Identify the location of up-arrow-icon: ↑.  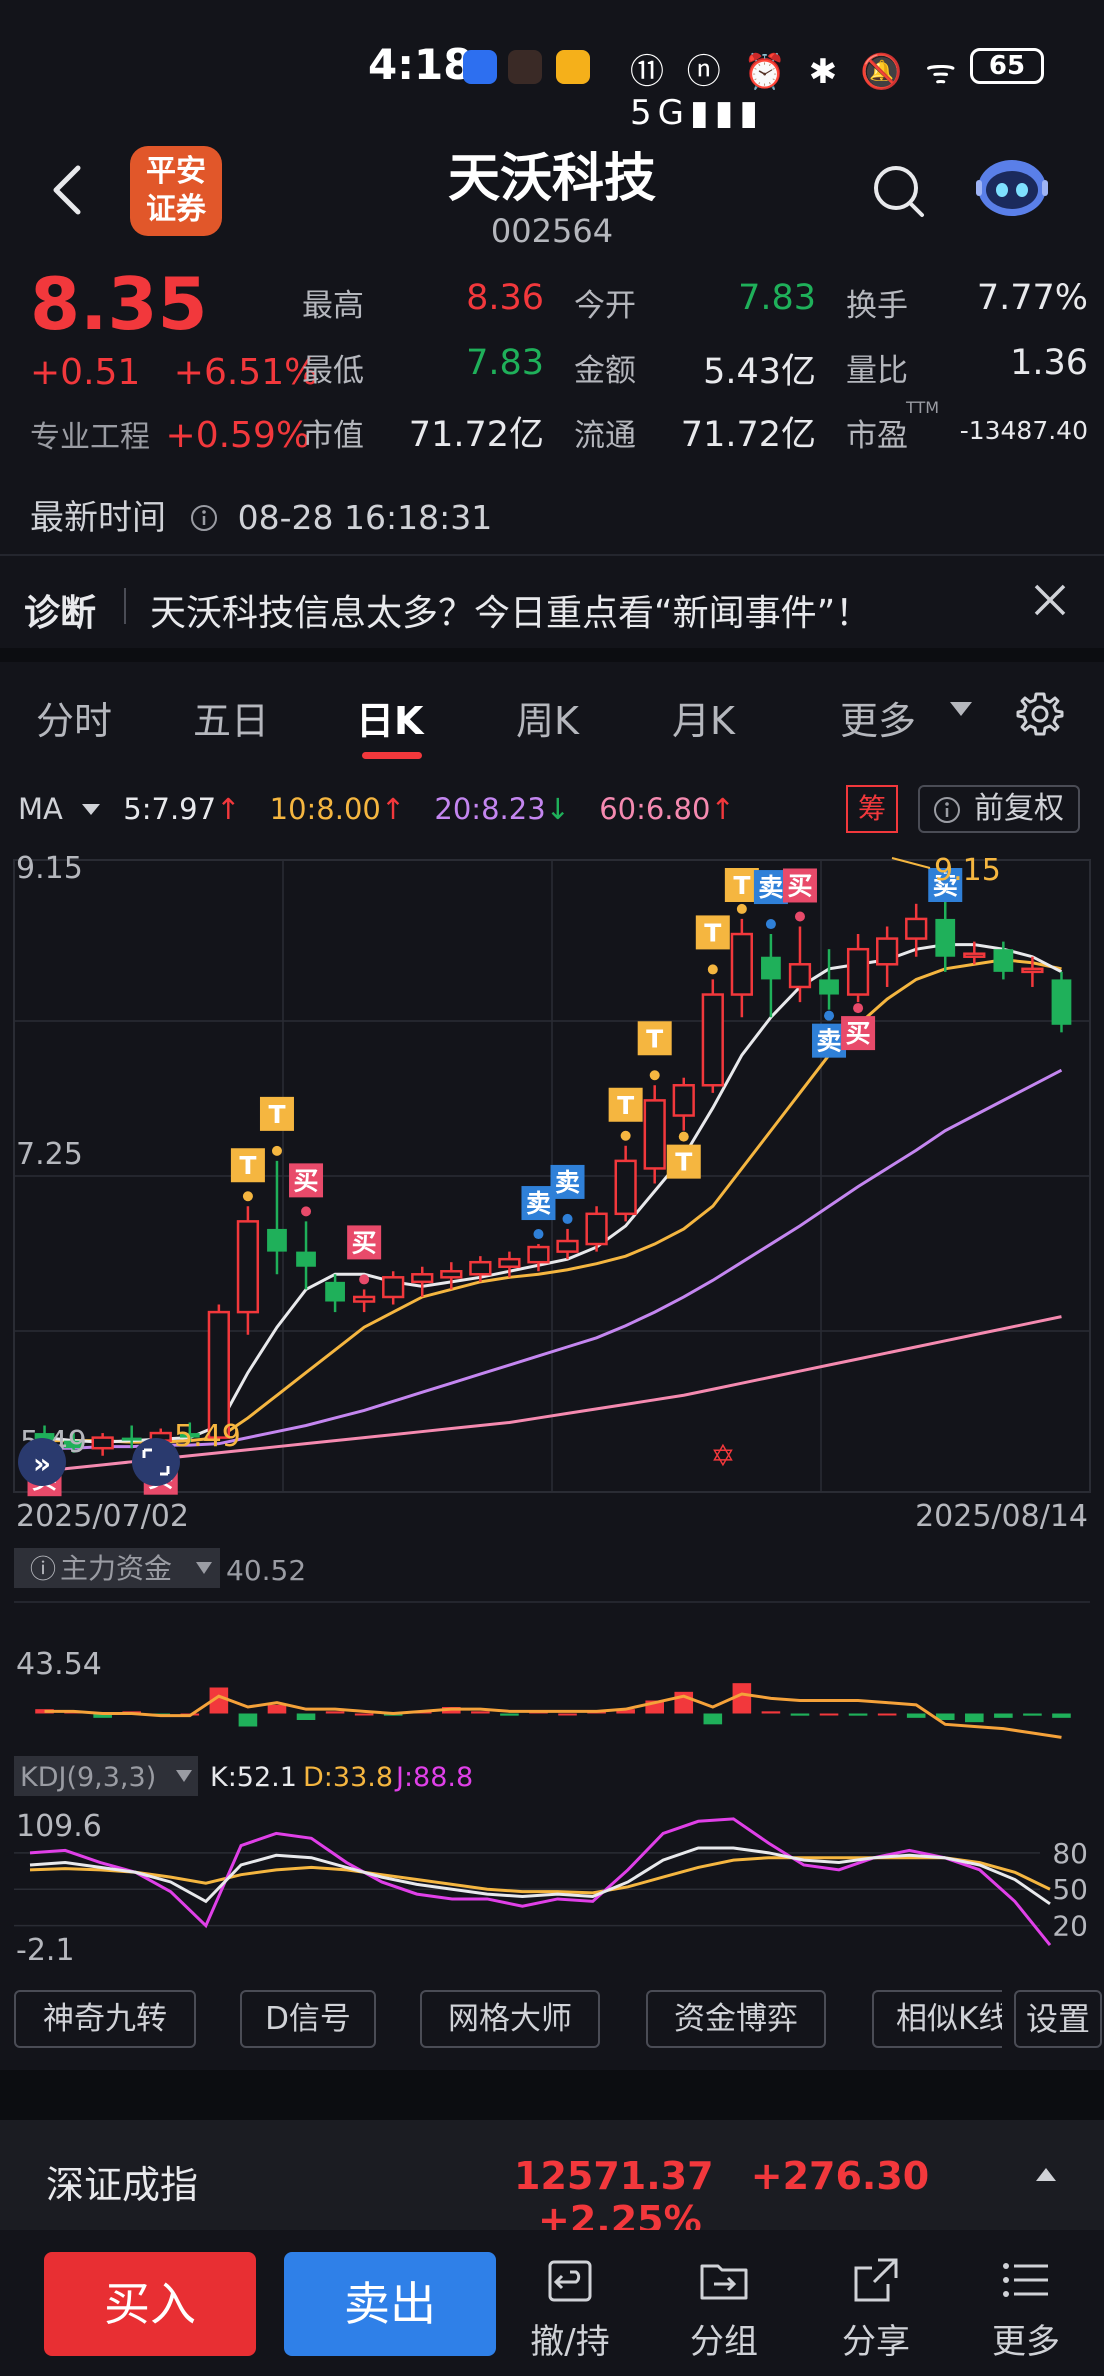
(722, 809).